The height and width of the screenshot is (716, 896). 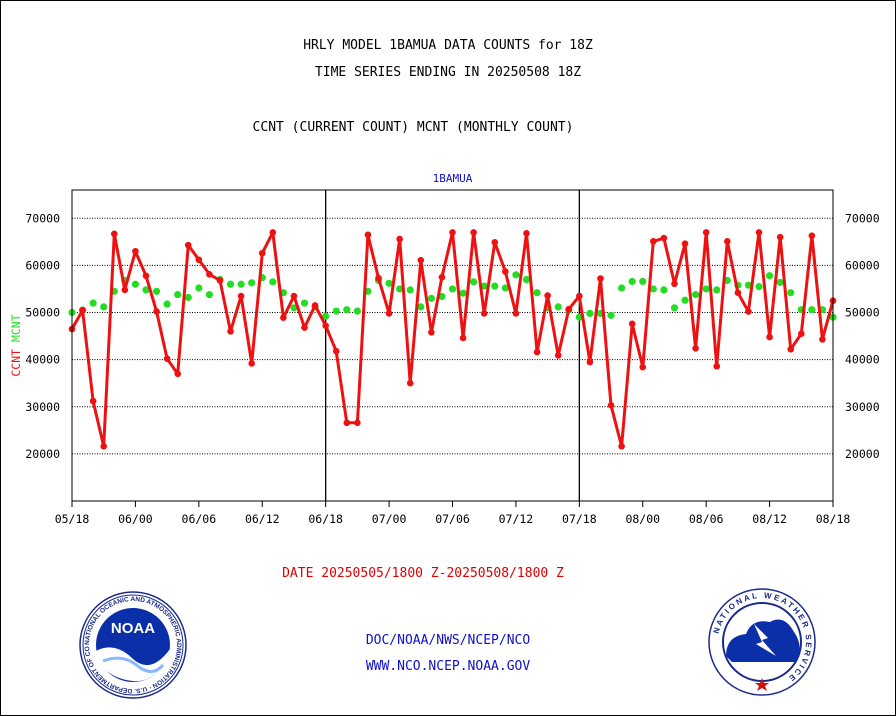 What do you see at coordinates (579, 519) in the screenshot?
I see `x-tick-label: 07/18` at bounding box center [579, 519].